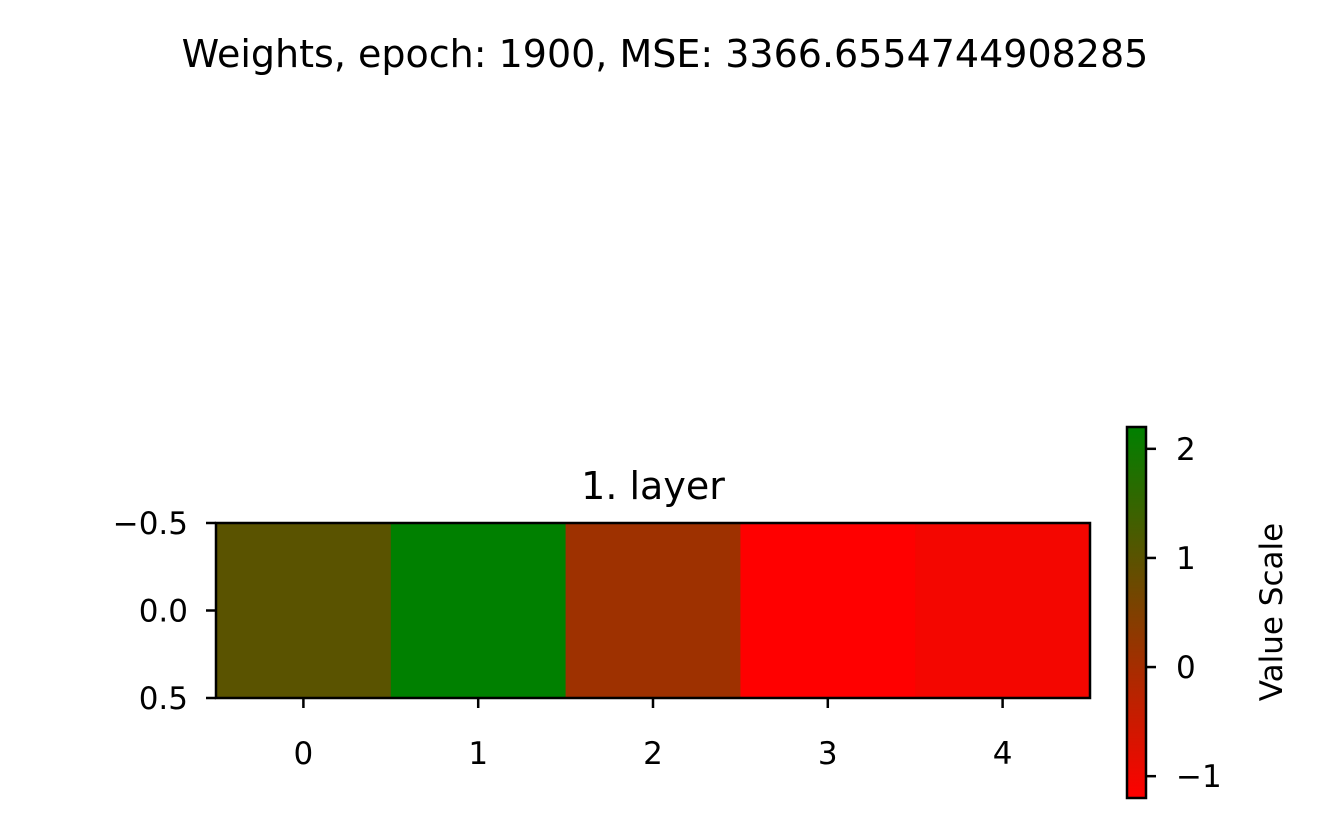 This screenshot has width=1331, height=835. Describe the element at coordinates (150, 524) in the screenshot. I see `y-tick-label: −0.5` at that location.